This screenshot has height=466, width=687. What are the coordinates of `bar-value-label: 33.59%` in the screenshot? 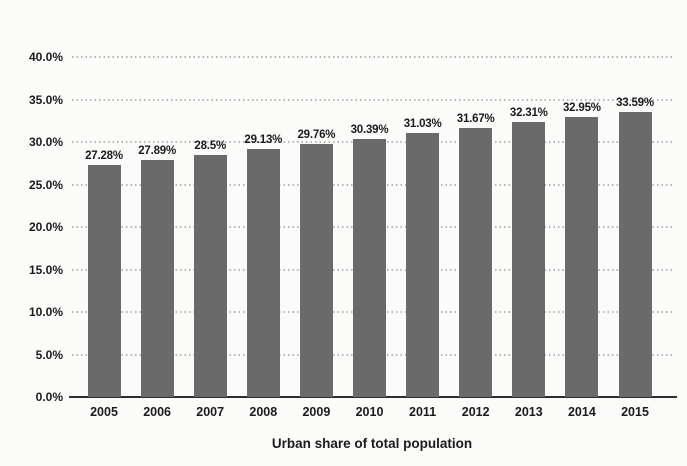 It's located at (635, 102).